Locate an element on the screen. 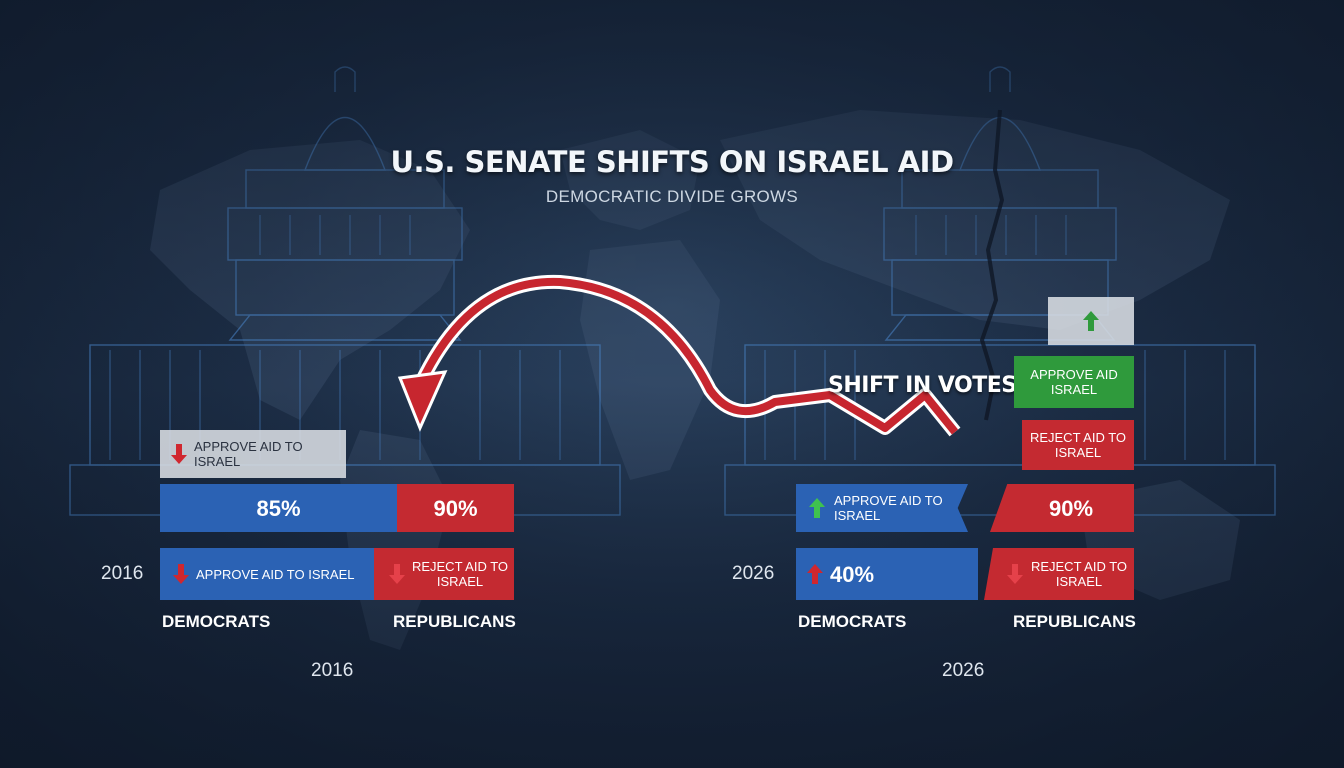 The image size is (1344, 768). democrats-label-2026: DEMOCRATS is located at coordinates (852, 621).